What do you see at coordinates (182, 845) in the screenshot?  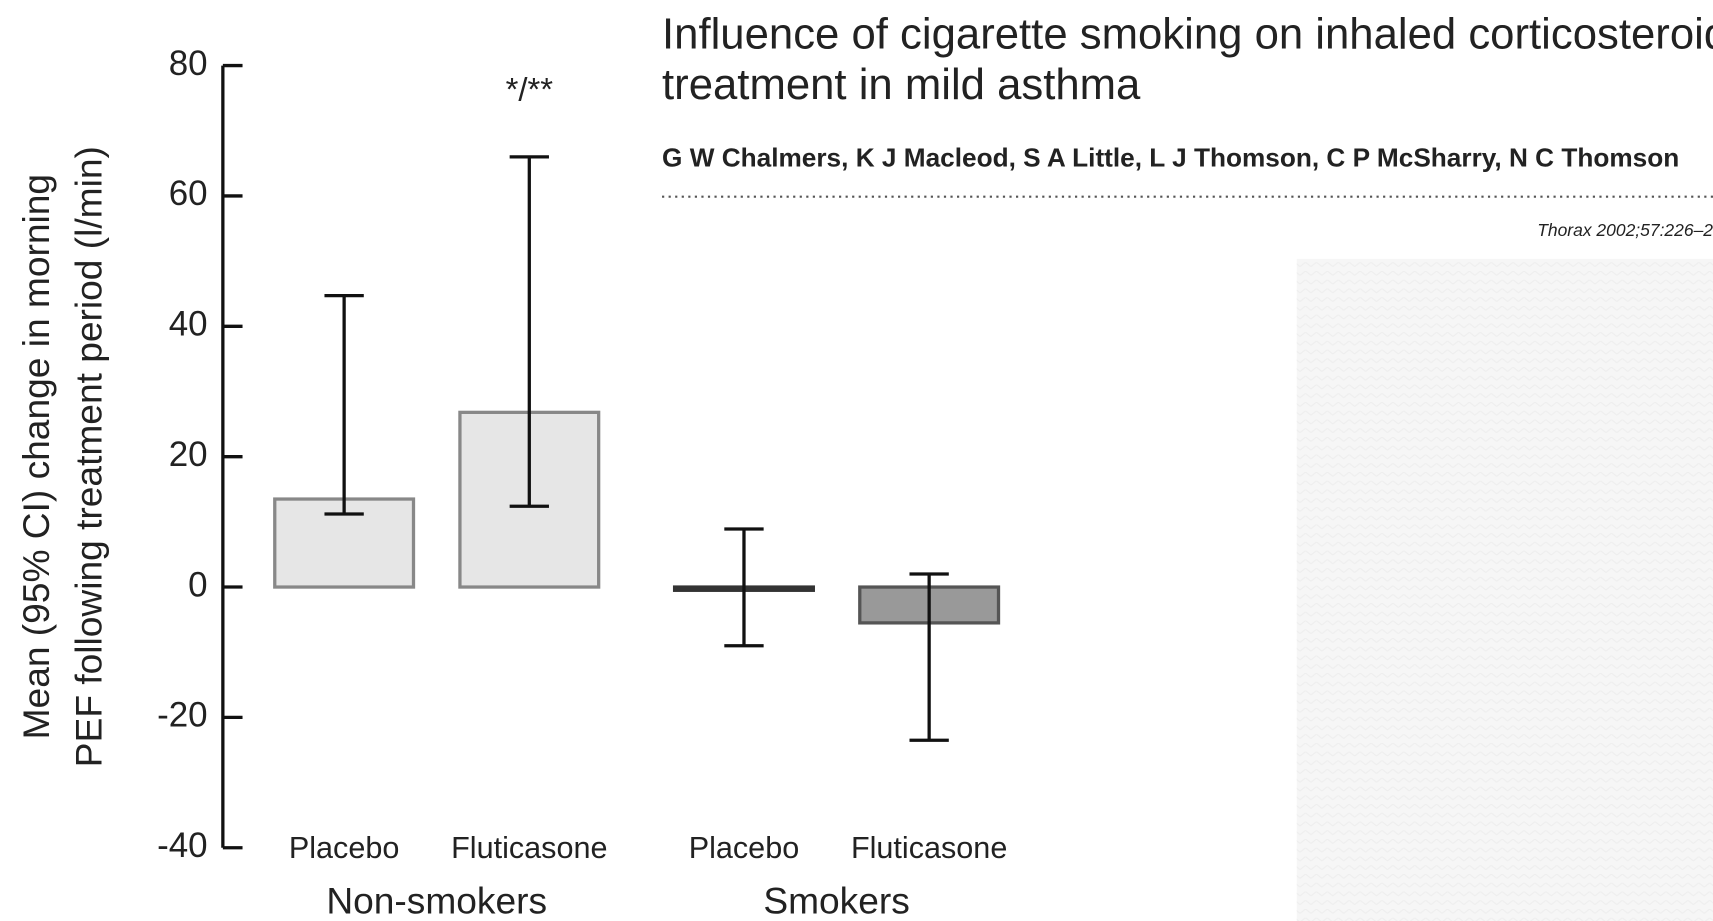 I see `y-tick-label: -40` at bounding box center [182, 845].